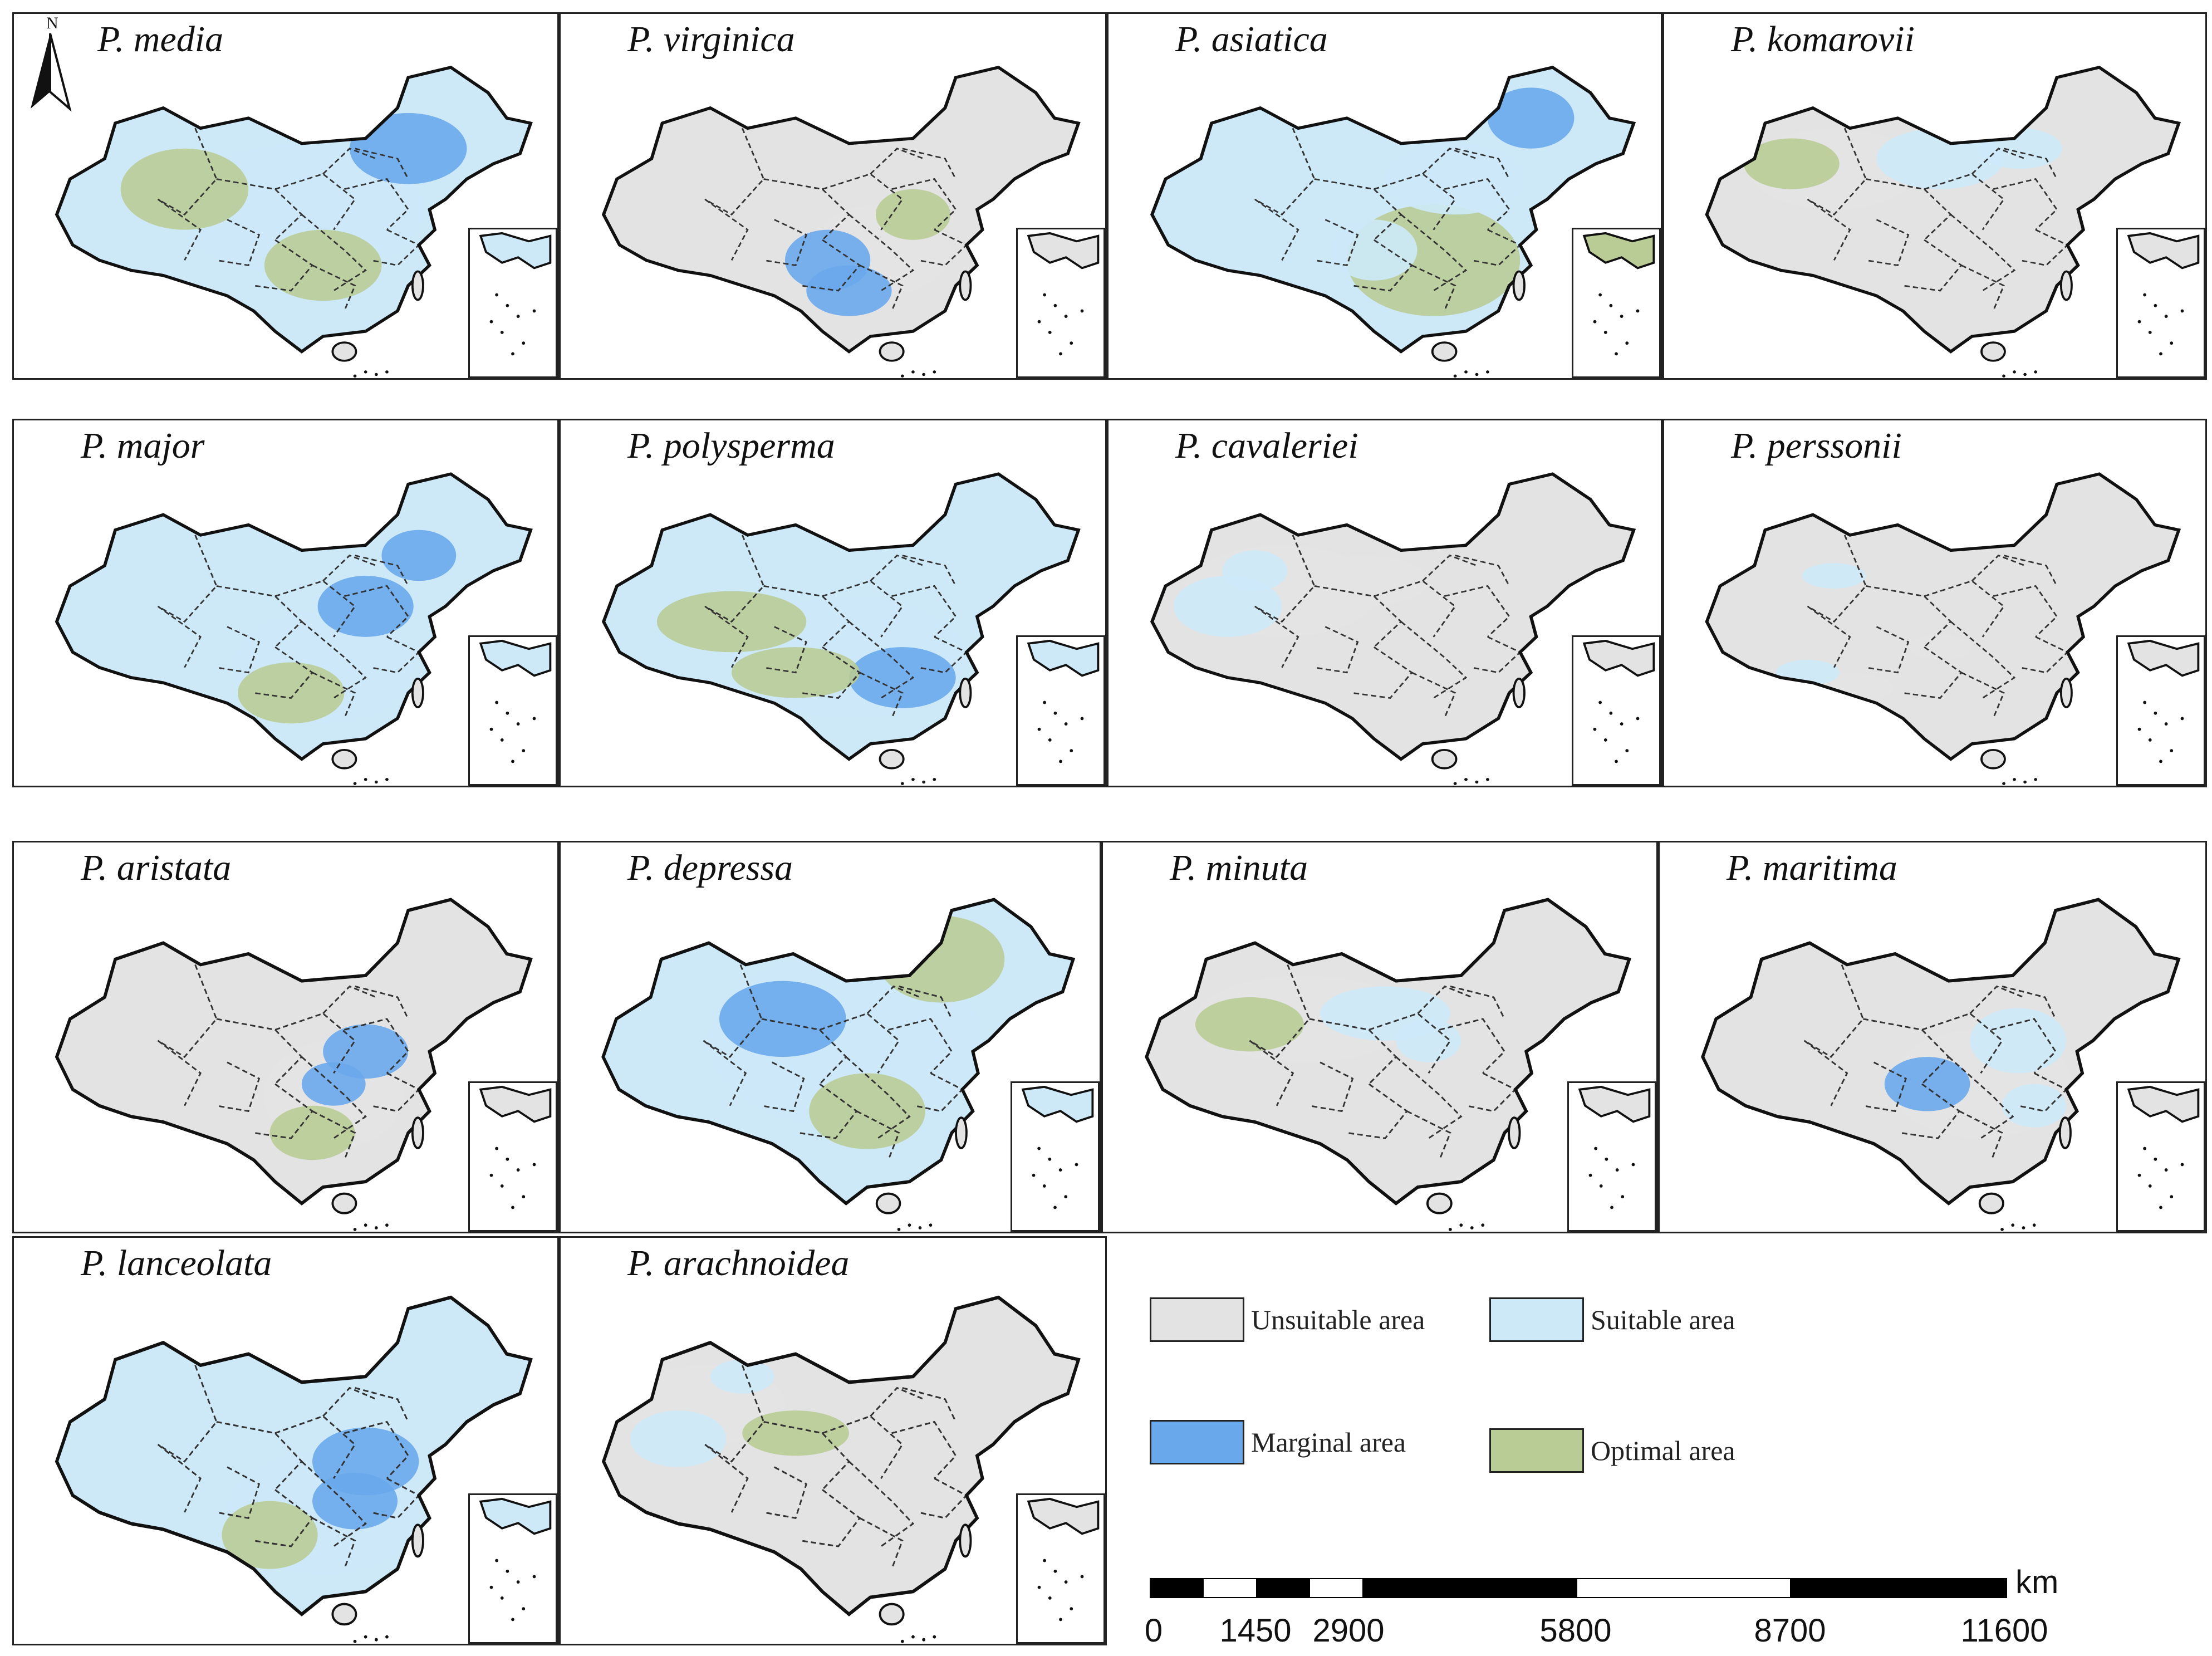 The width and height of the screenshot is (2212, 1656). I want to click on map-panel: P. depressa, so click(830, 1037).